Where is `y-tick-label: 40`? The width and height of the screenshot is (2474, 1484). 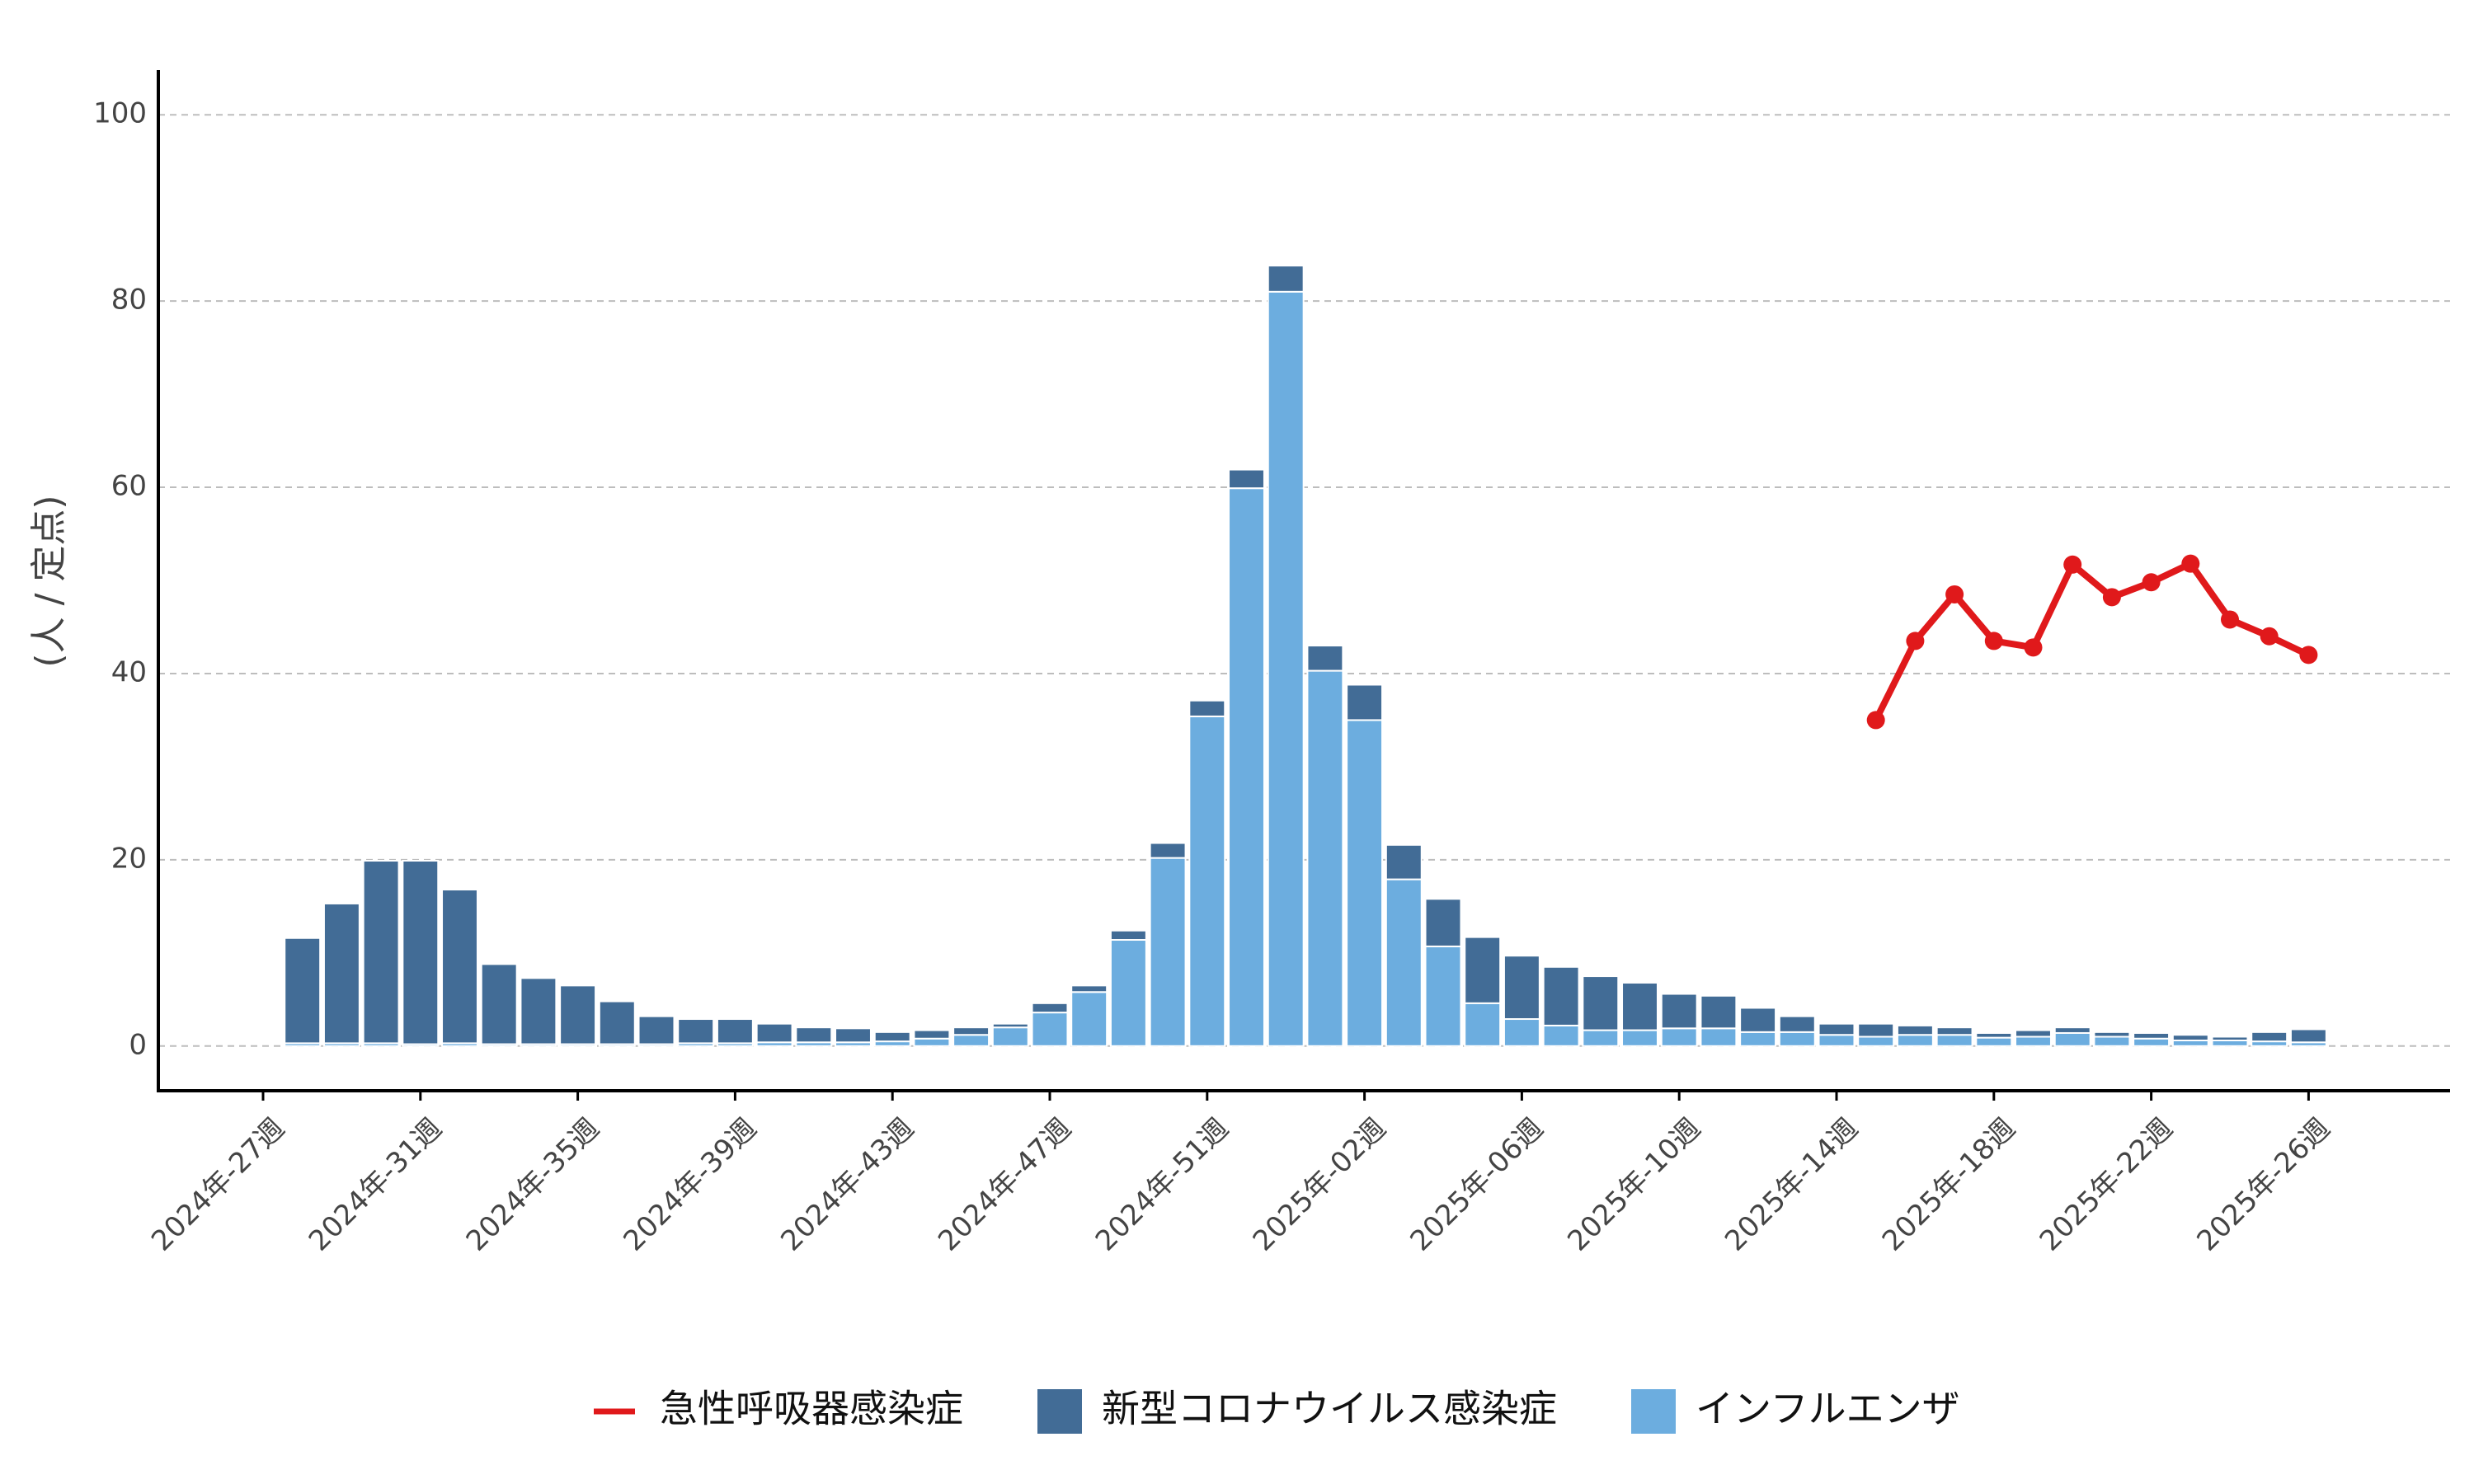 y-tick-label: 40 is located at coordinates (129, 671).